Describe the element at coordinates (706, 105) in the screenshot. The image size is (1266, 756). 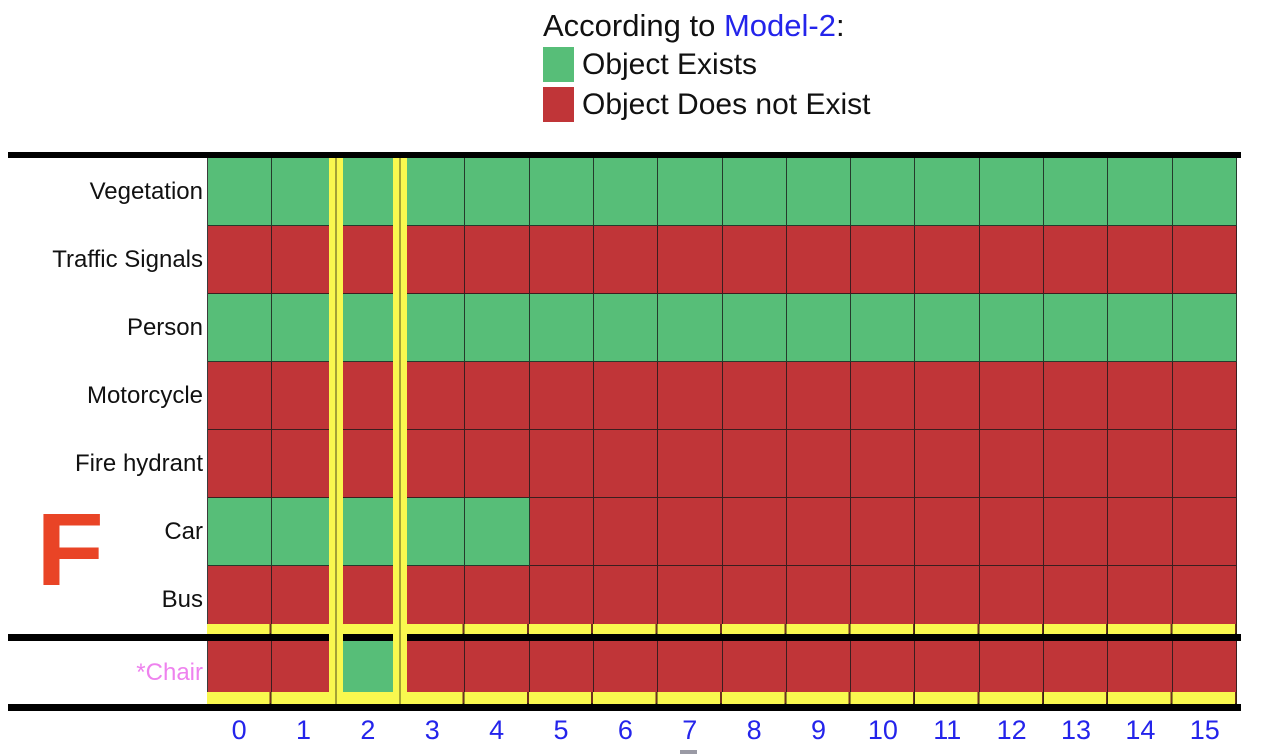
I see `legend-item-not-exists: Object Does not Exist` at that location.